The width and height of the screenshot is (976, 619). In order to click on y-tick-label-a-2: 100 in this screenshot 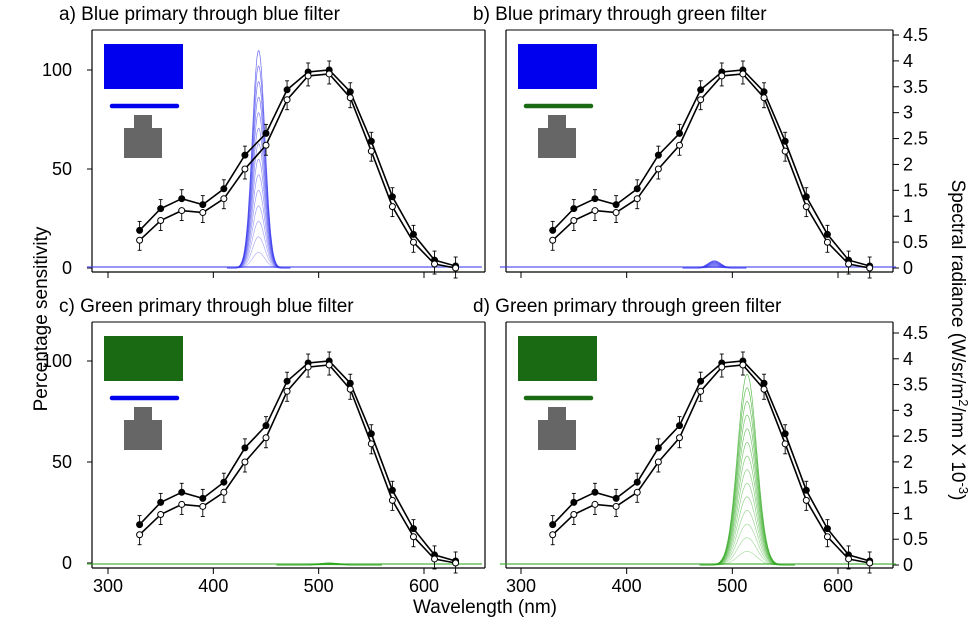, I will do `click(57, 70)`.